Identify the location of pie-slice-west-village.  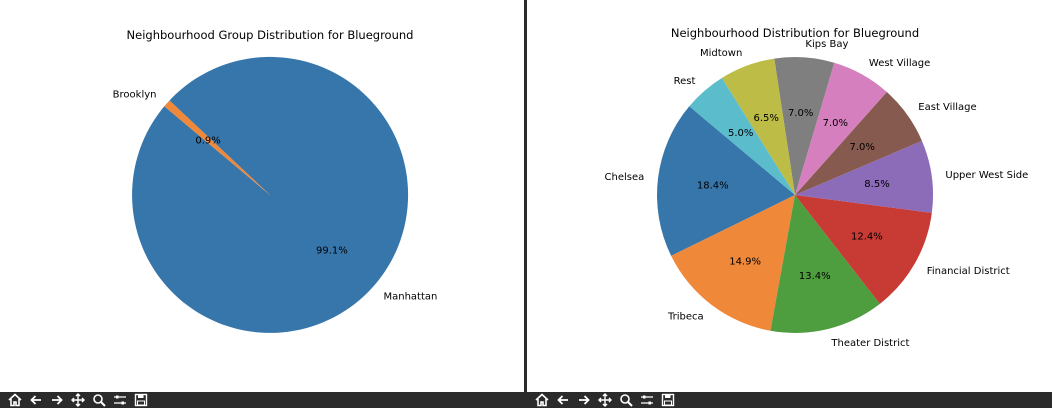
(841, 129).